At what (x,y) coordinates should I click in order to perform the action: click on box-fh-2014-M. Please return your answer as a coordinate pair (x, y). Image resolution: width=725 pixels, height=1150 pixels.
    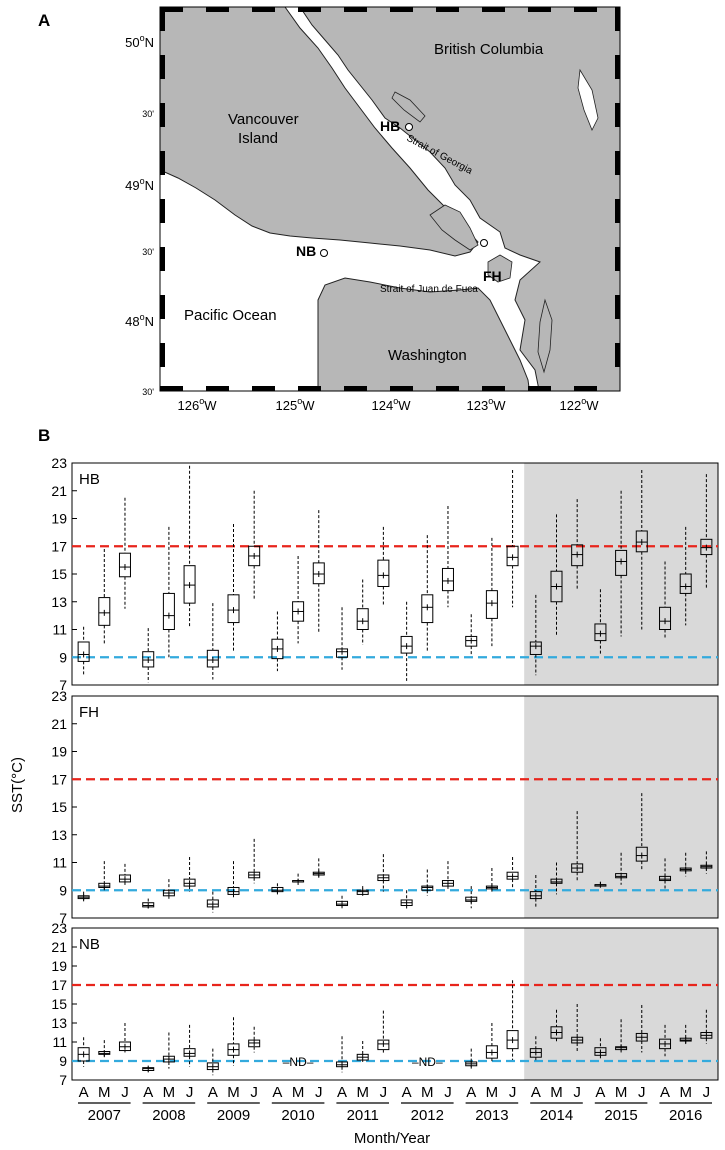
    Looking at the image, I should click on (556, 878).